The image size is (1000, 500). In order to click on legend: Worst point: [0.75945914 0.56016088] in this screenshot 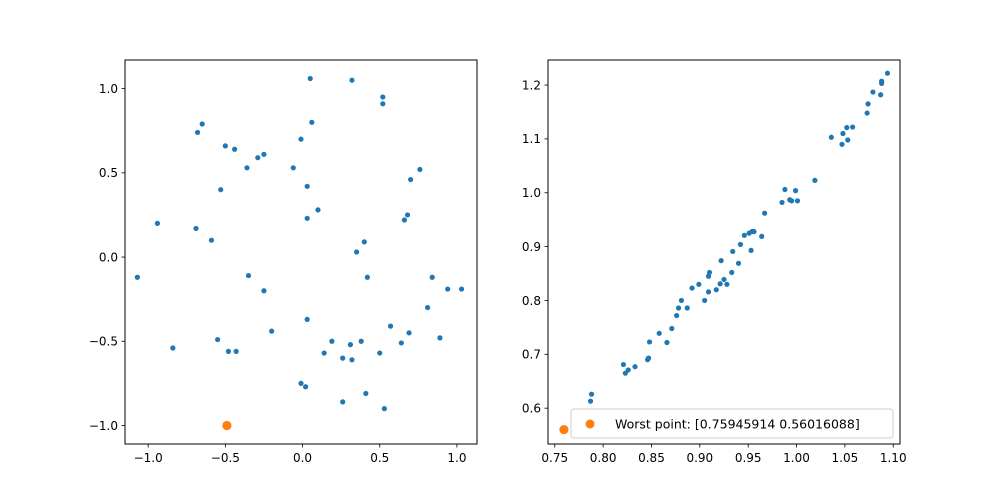, I will do `click(732, 423)`.